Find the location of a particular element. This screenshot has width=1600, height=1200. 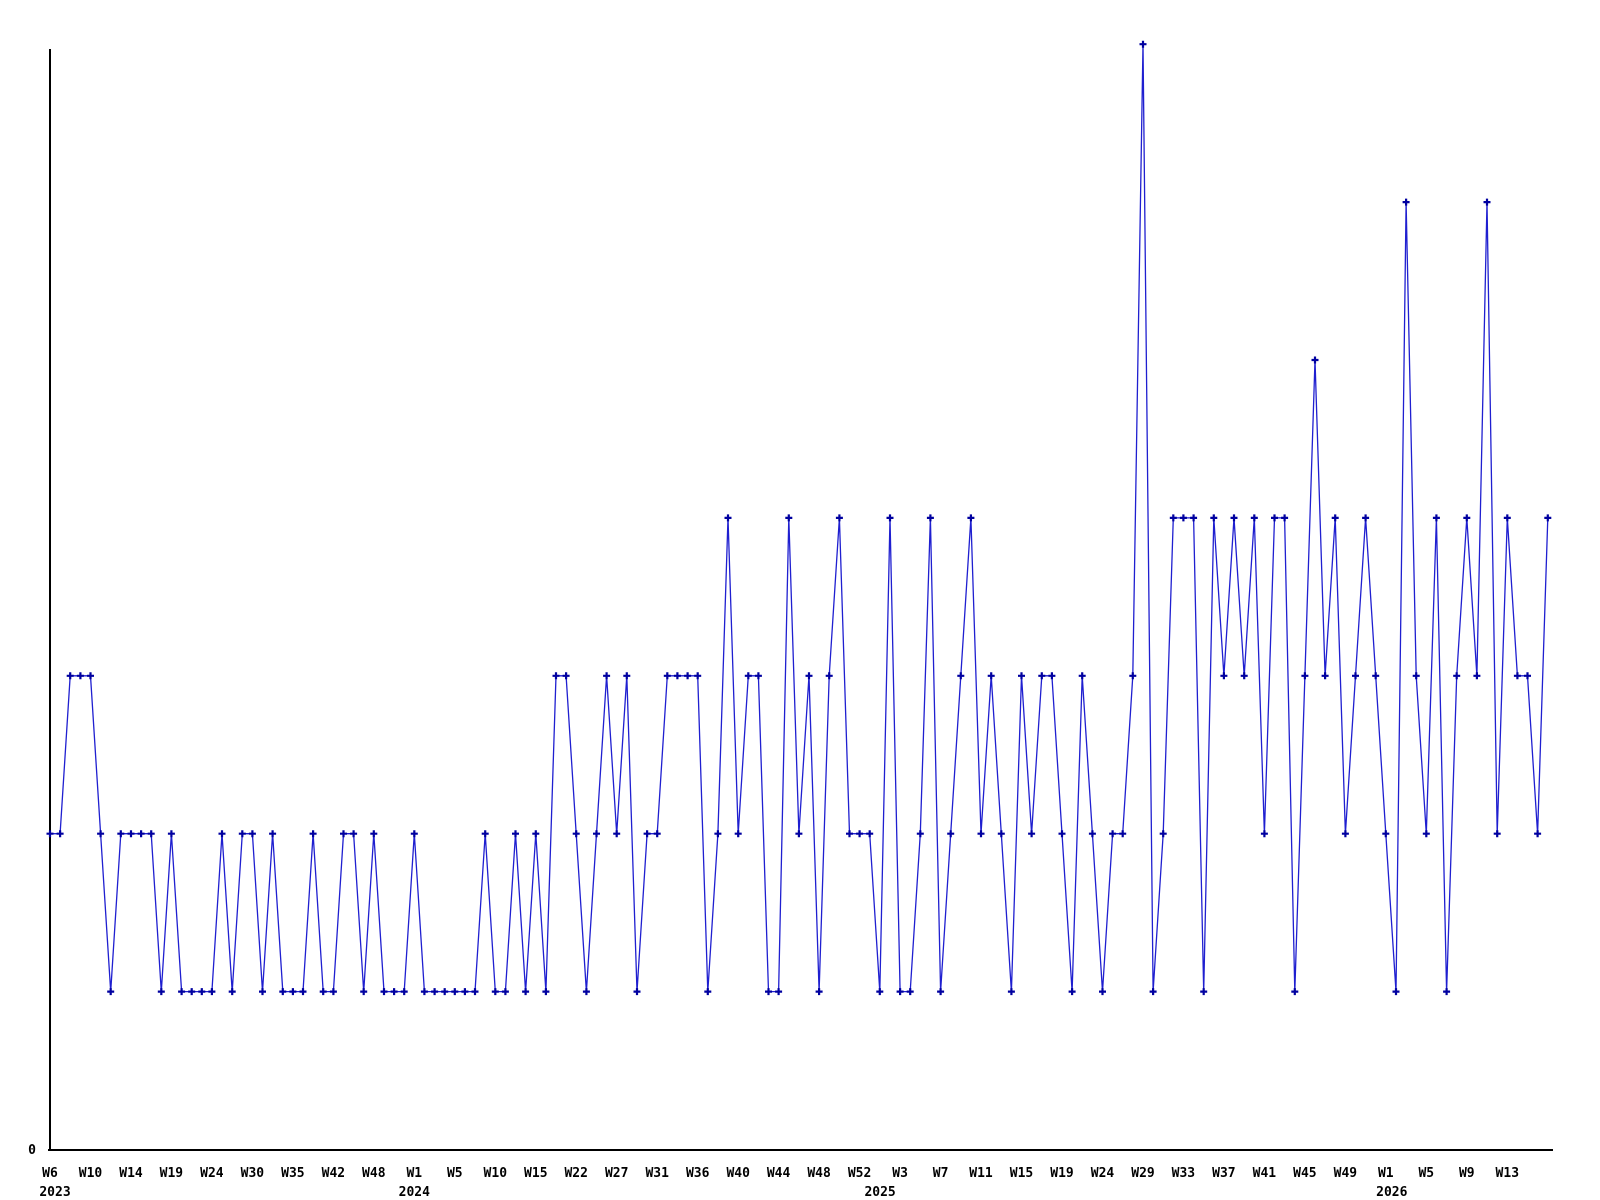

x-tick-label: W22 is located at coordinates (575, 1173).